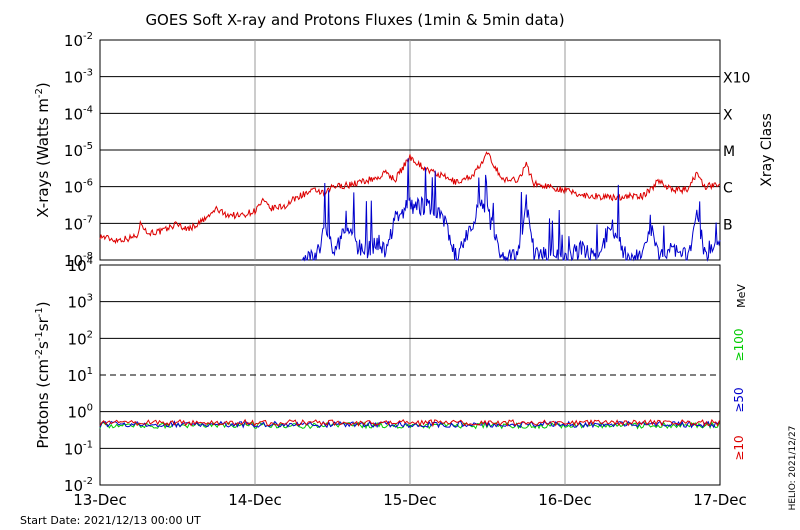  Describe the element at coordinates (80, 265) in the screenshot. I see `proton-y-tick-label: 10⁴` at that location.